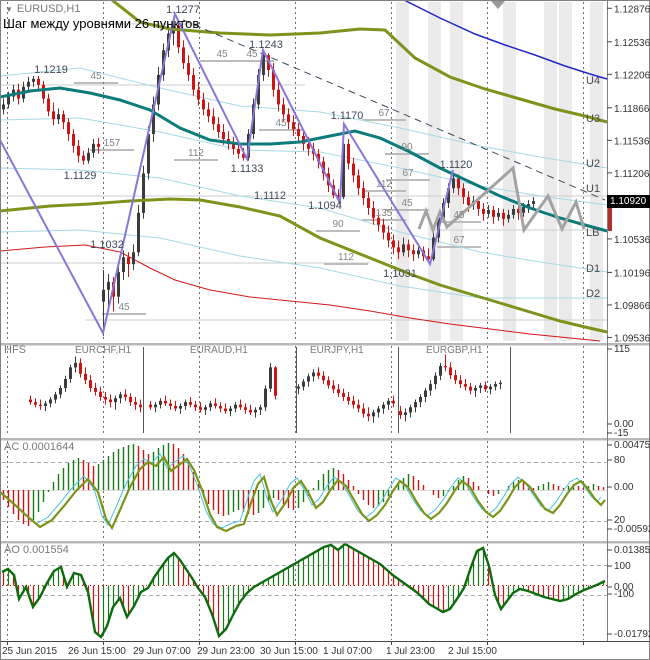  Describe the element at coordinates (304, 391) in the screenshot. I see `multi-symbol-panel` at that location.